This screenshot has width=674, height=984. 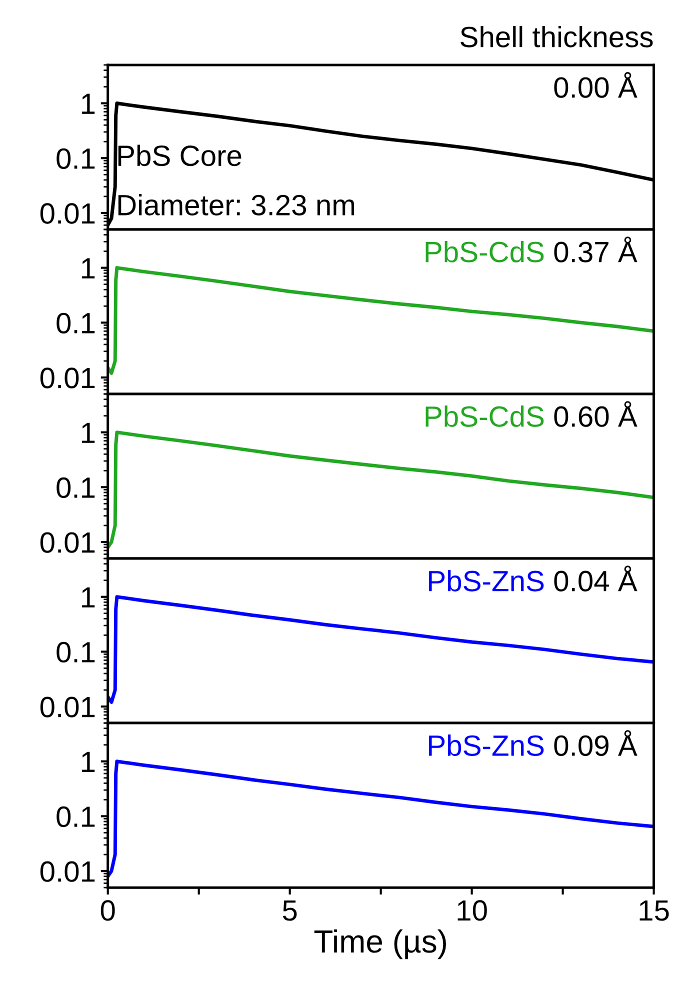 I want to click on x-tick-label: 15, so click(x=654, y=910).